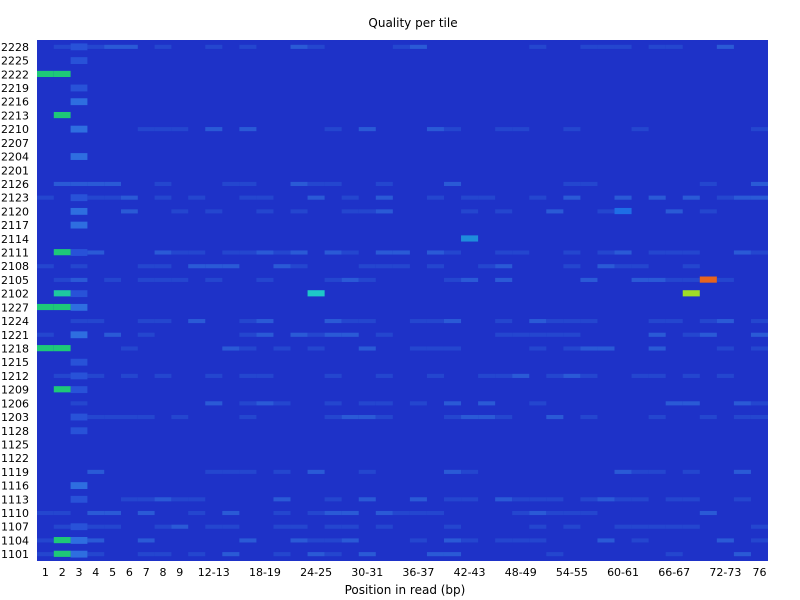 The image size is (800, 600). Describe the element at coordinates (15, 527) in the screenshot. I see `y-tick-label: 1107` at that location.